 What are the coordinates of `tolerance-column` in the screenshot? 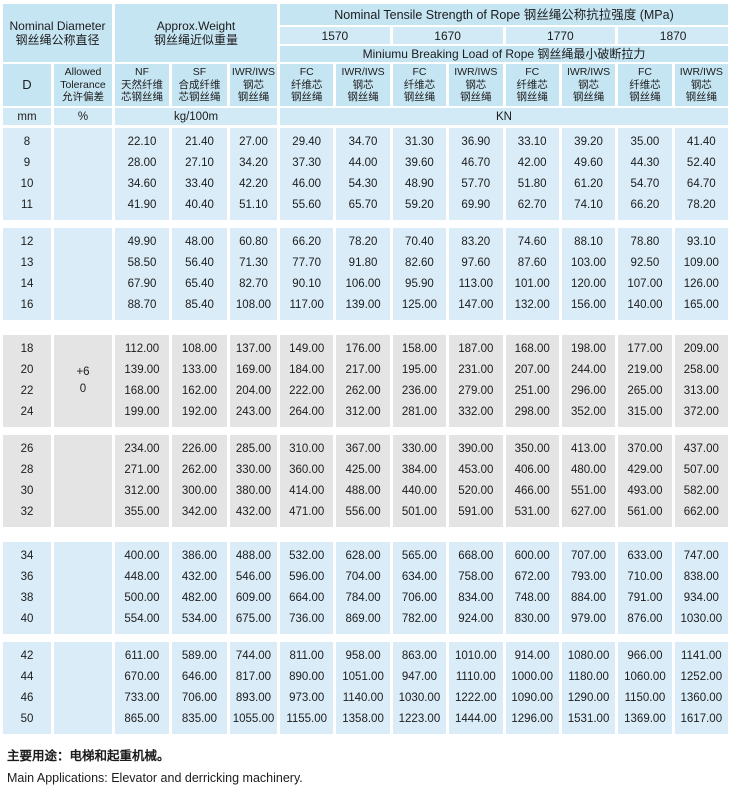 It's located at (83, 688).